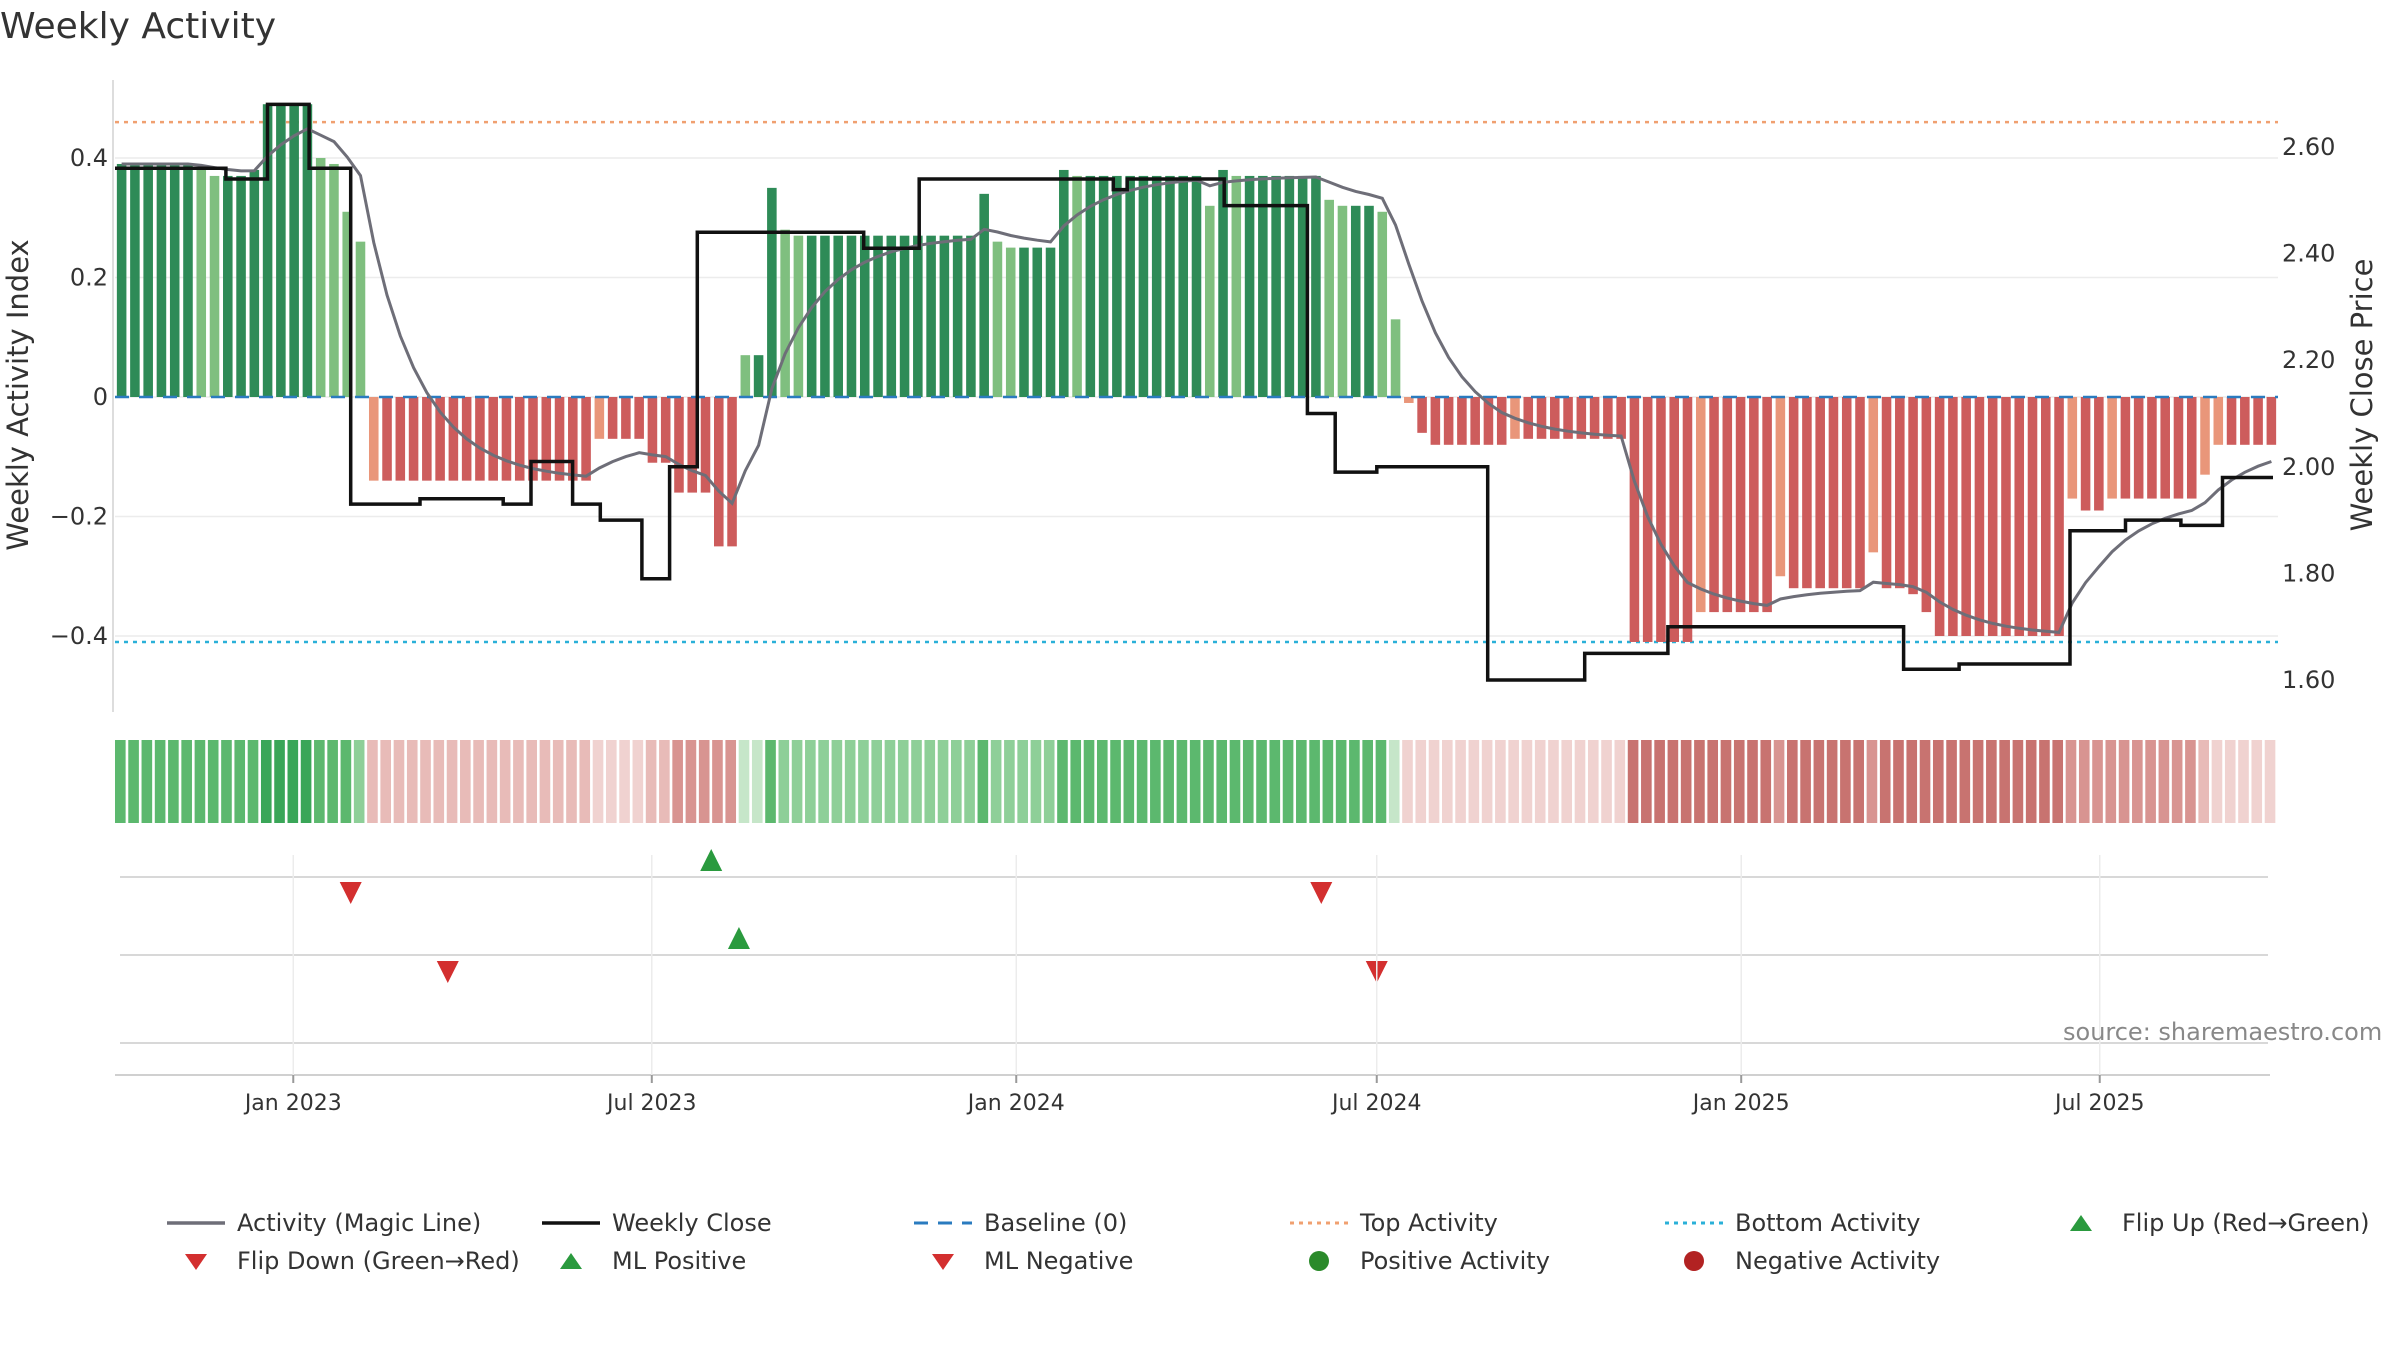 The width and height of the screenshot is (2400, 1350). Describe the element at coordinates (679, 1261) in the screenshot. I see `legend-label: ML Positive` at that location.